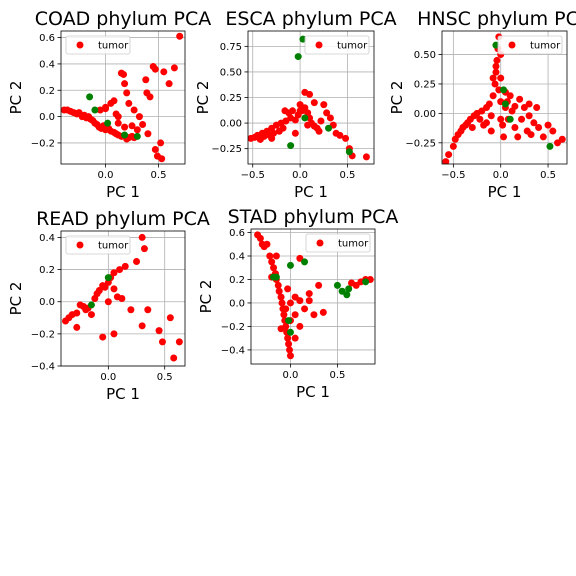  I want to click on legend-marker, so click(319, 45).